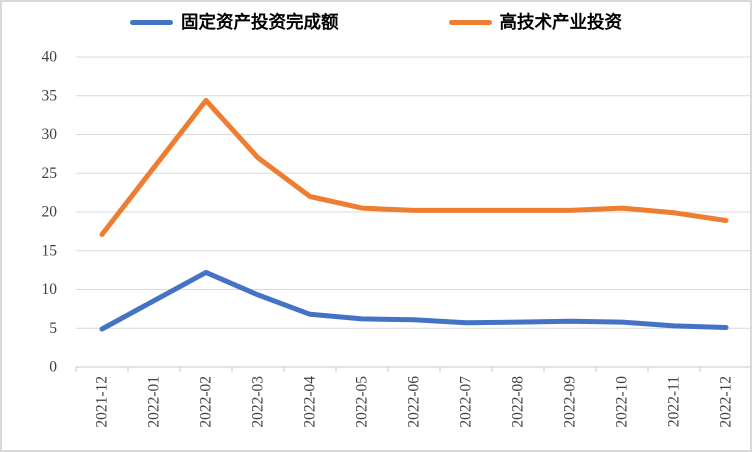  What do you see at coordinates (154, 402) in the screenshot?
I see `x-tick-label: 2022-01` at bounding box center [154, 402].